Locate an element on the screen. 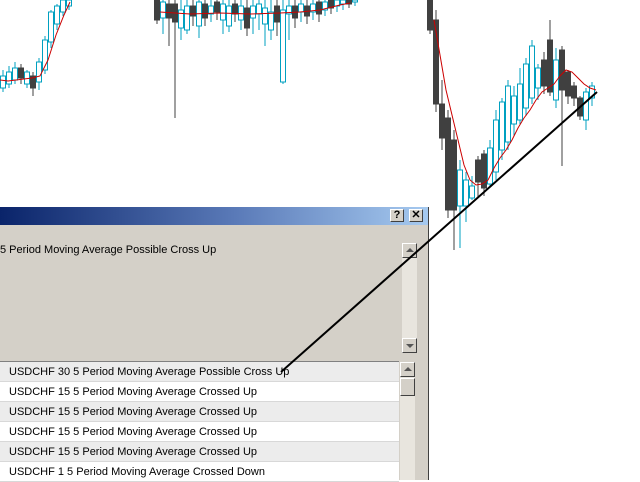  list-scrollbar is located at coordinates (407, 421).